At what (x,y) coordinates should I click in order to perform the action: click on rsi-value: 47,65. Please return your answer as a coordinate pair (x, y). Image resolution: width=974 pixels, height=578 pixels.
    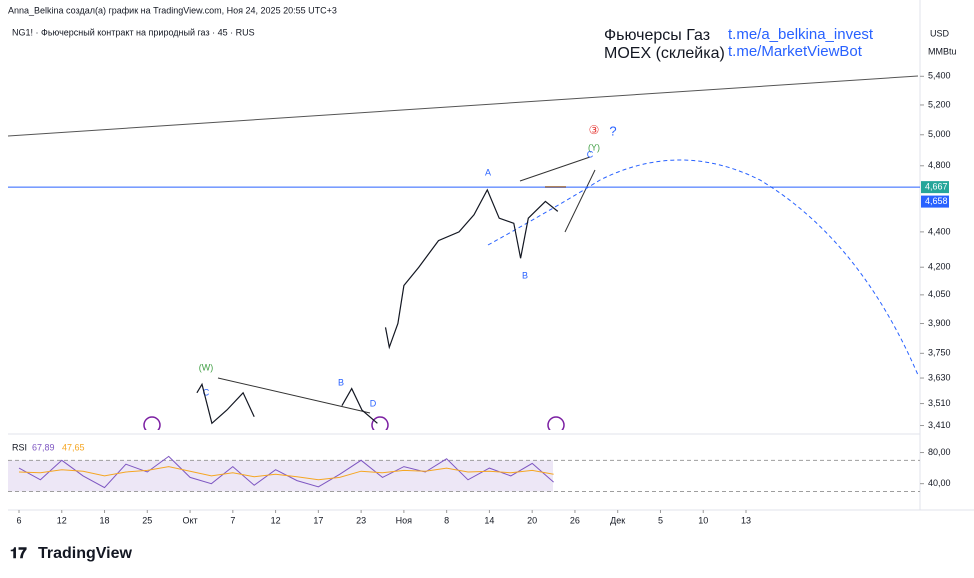
    Looking at the image, I should click on (73, 447).